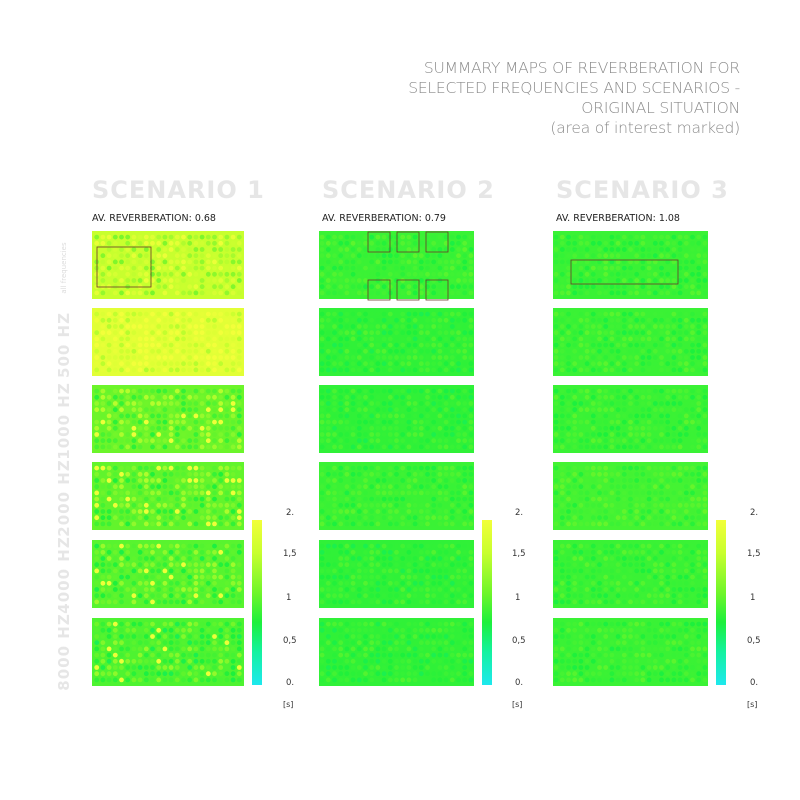 The height and width of the screenshot is (800, 800). What do you see at coordinates (574, 88) in the screenshot?
I see `title-line-2: SELECTED FREQUENCIES AND SCENARIOS -` at bounding box center [574, 88].